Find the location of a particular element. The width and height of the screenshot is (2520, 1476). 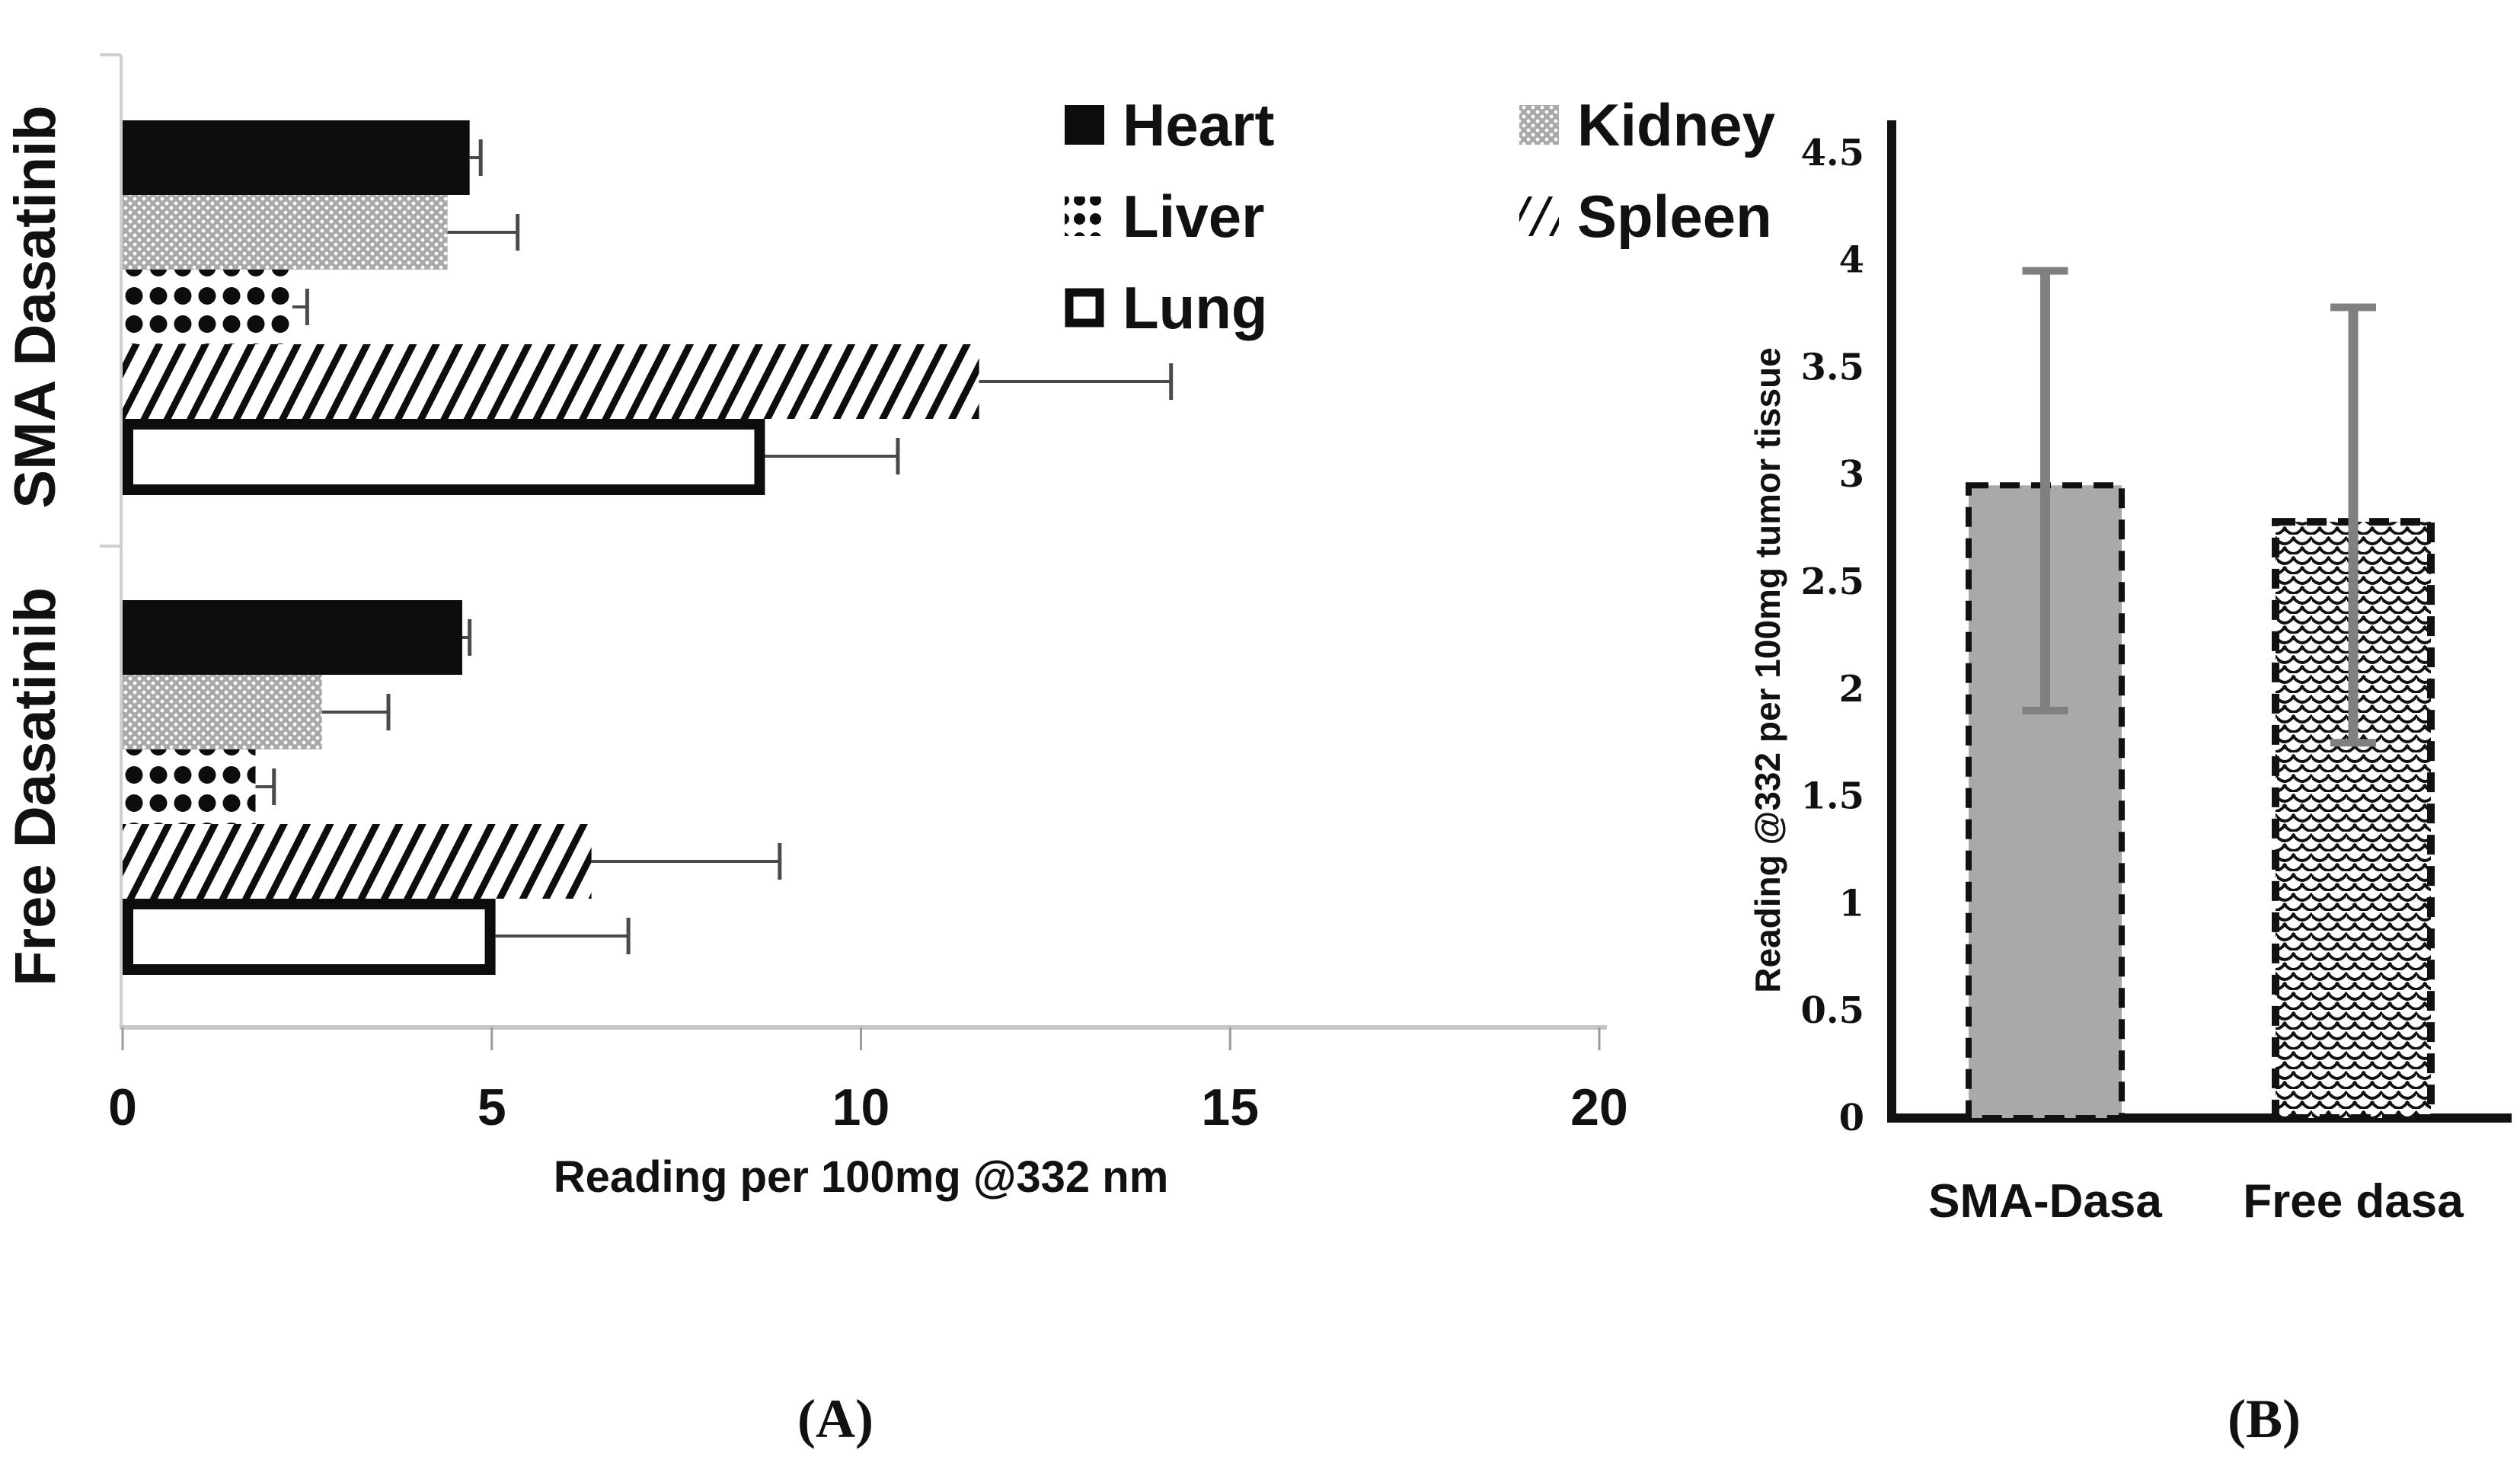

legend-swatch-kidney is located at coordinates (1539, 125).